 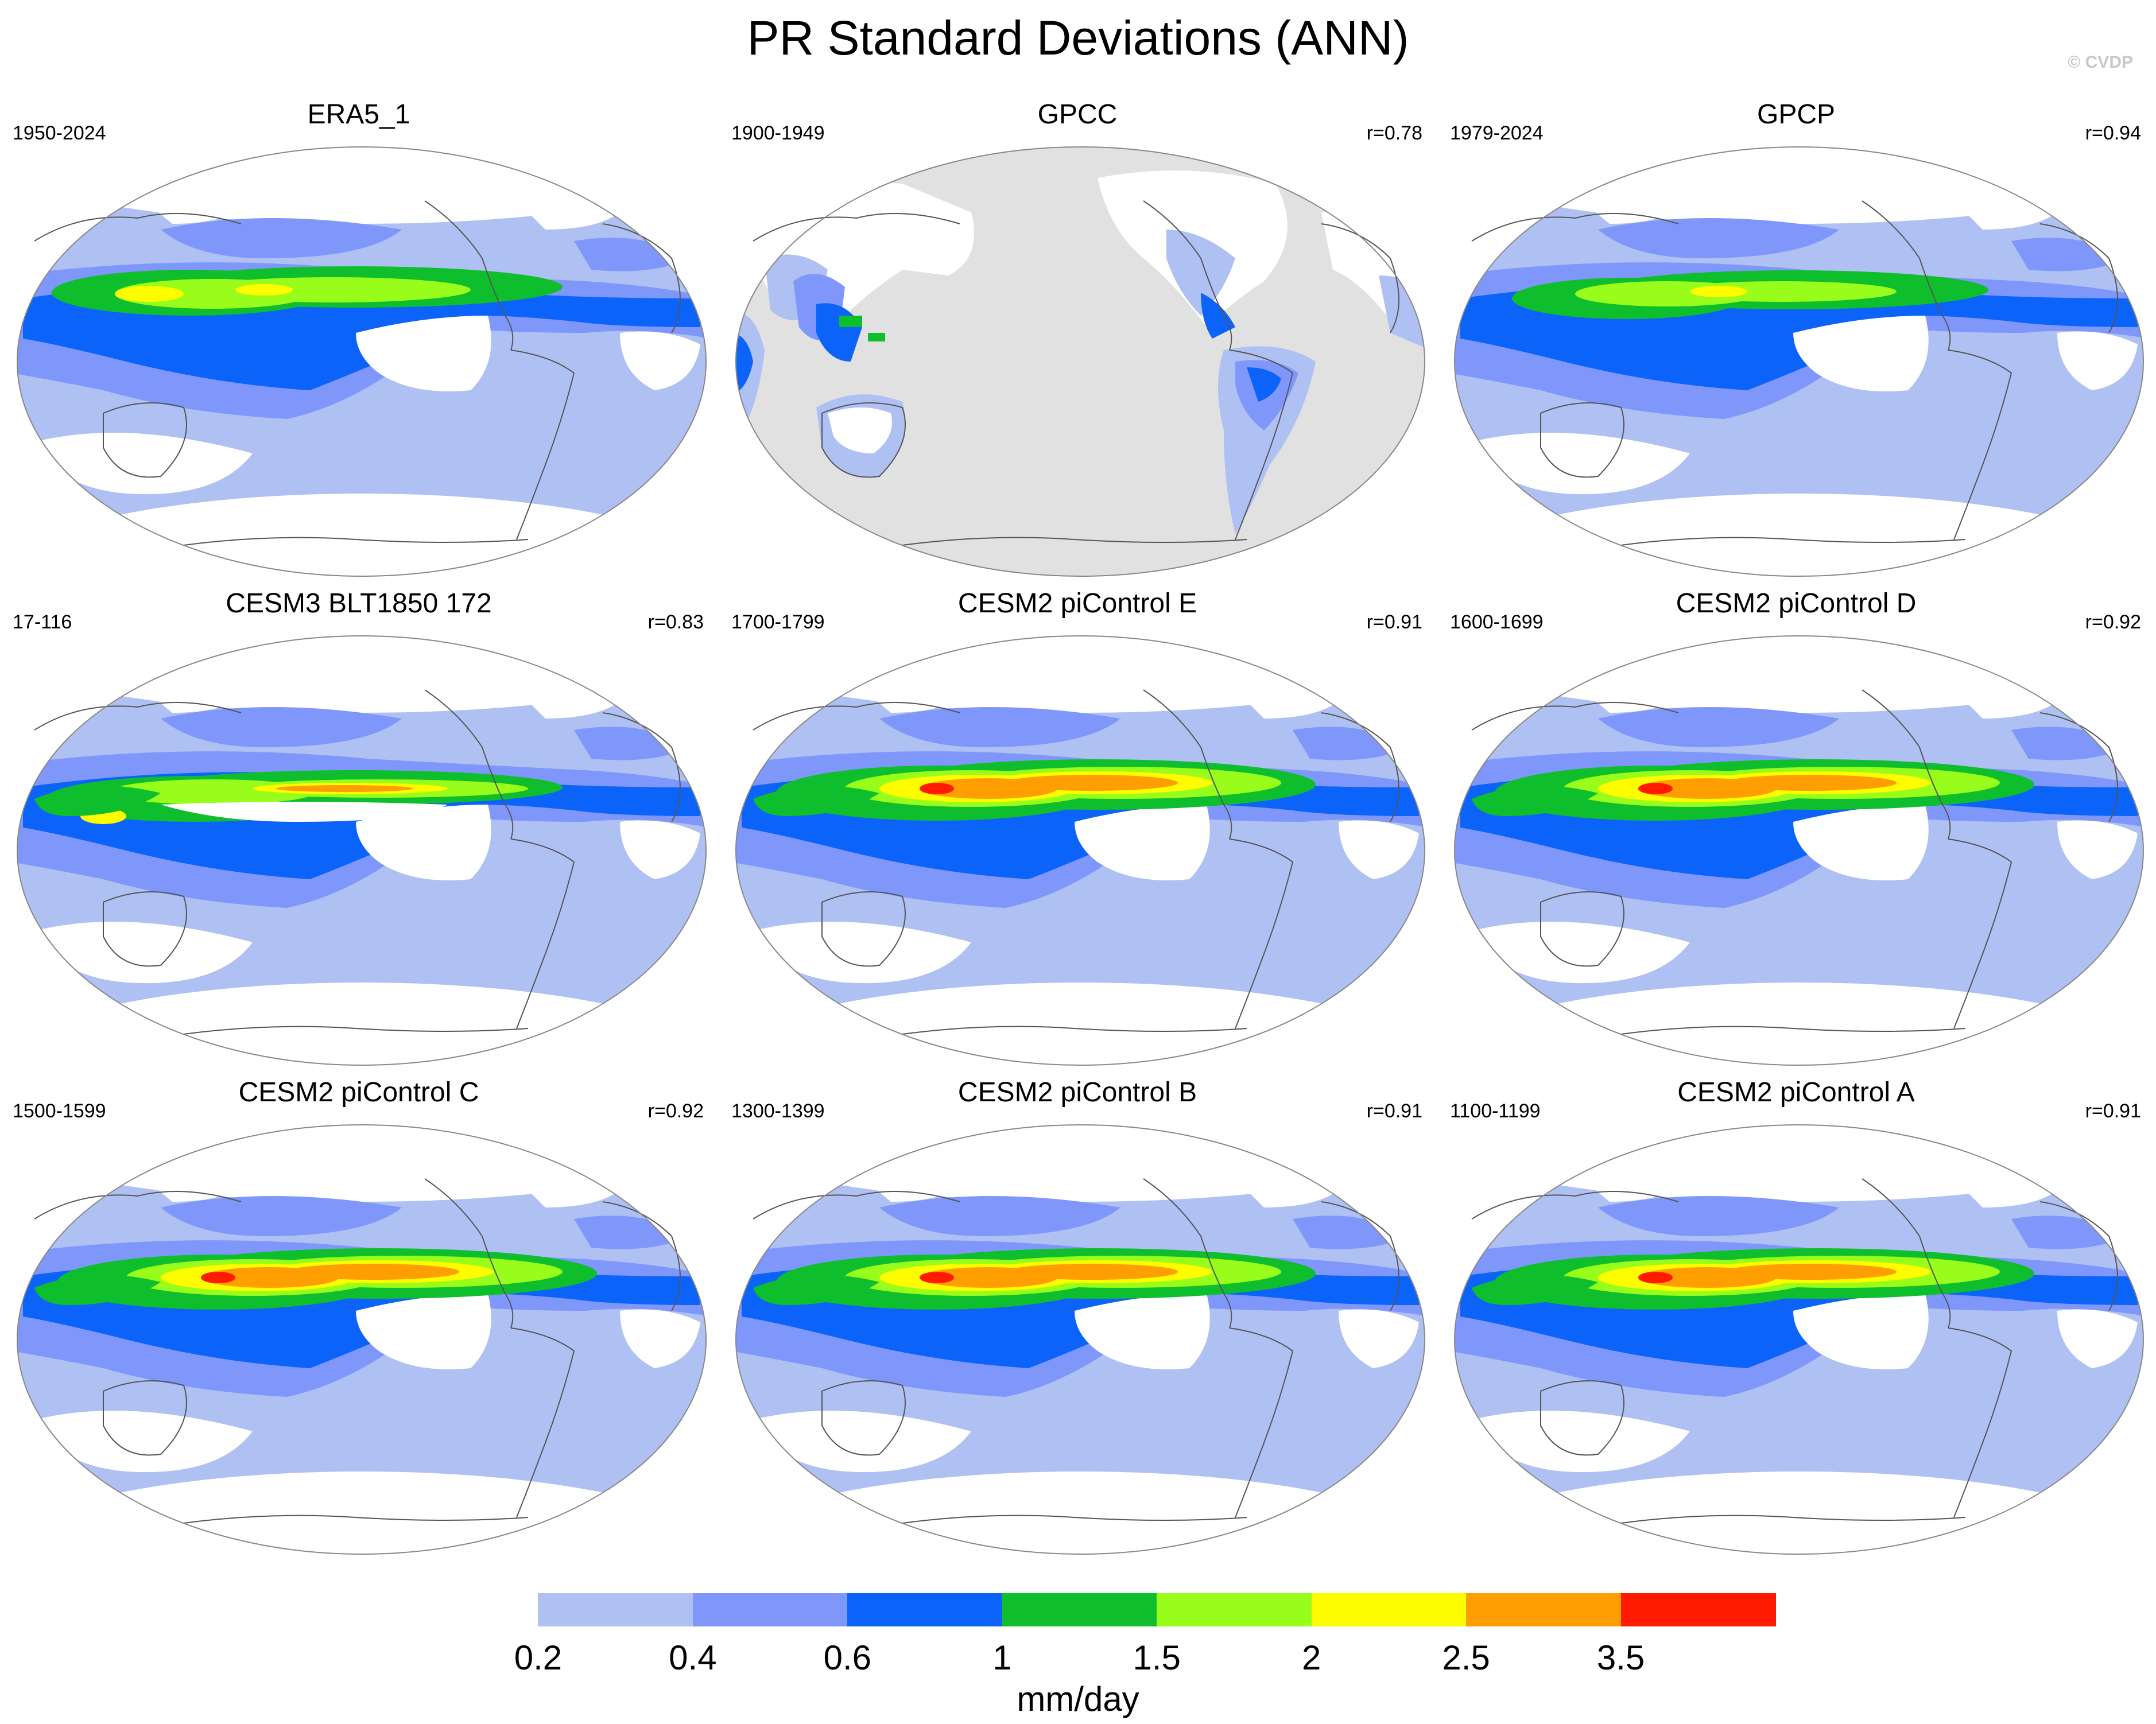 I want to click on colorbar-tick-label: 1.5, so click(x=1157, y=1658).